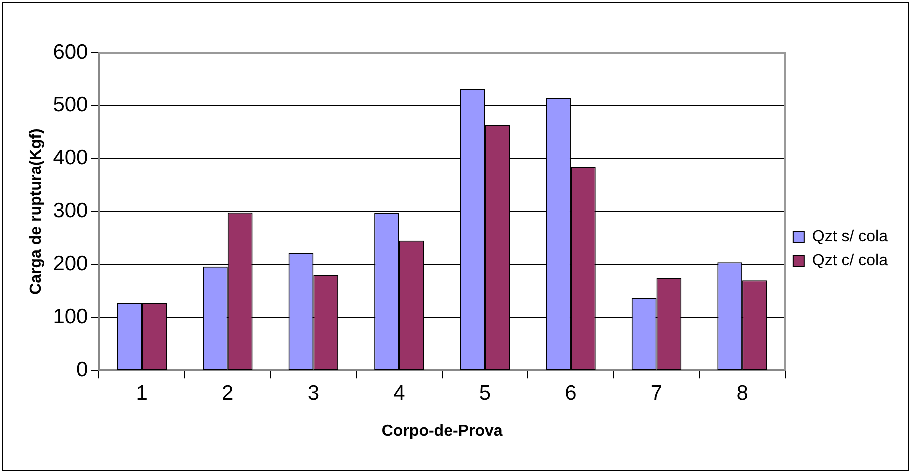  Describe the element at coordinates (228, 393) in the screenshot. I see `x-tick-label: 2` at that location.